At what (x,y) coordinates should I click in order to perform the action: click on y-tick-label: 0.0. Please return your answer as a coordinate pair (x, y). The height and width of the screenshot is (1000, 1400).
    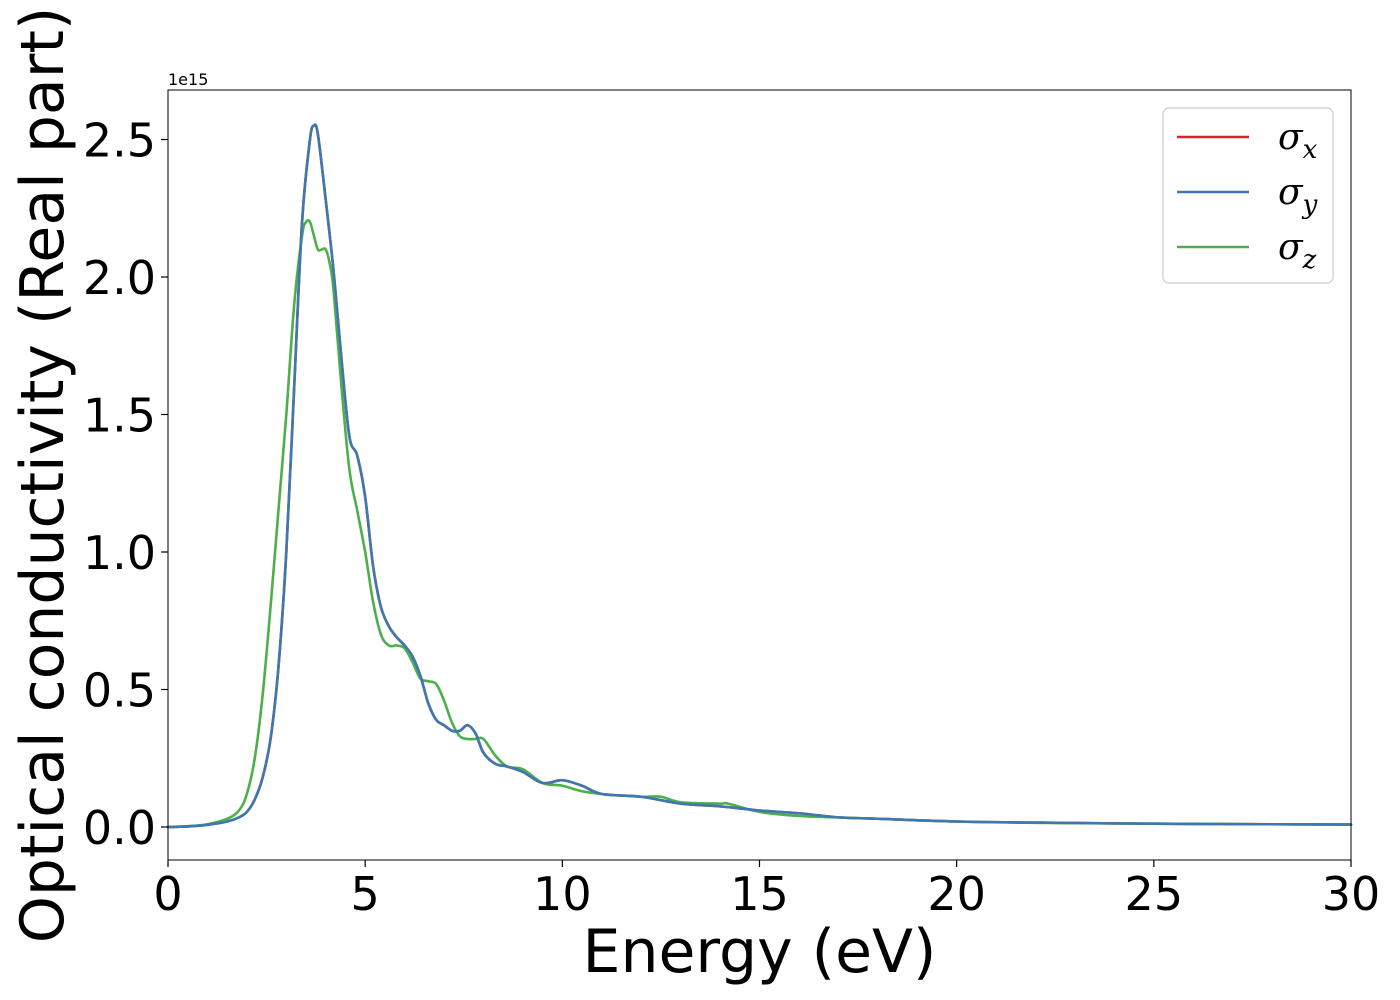
    Looking at the image, I should click on (119, 828).